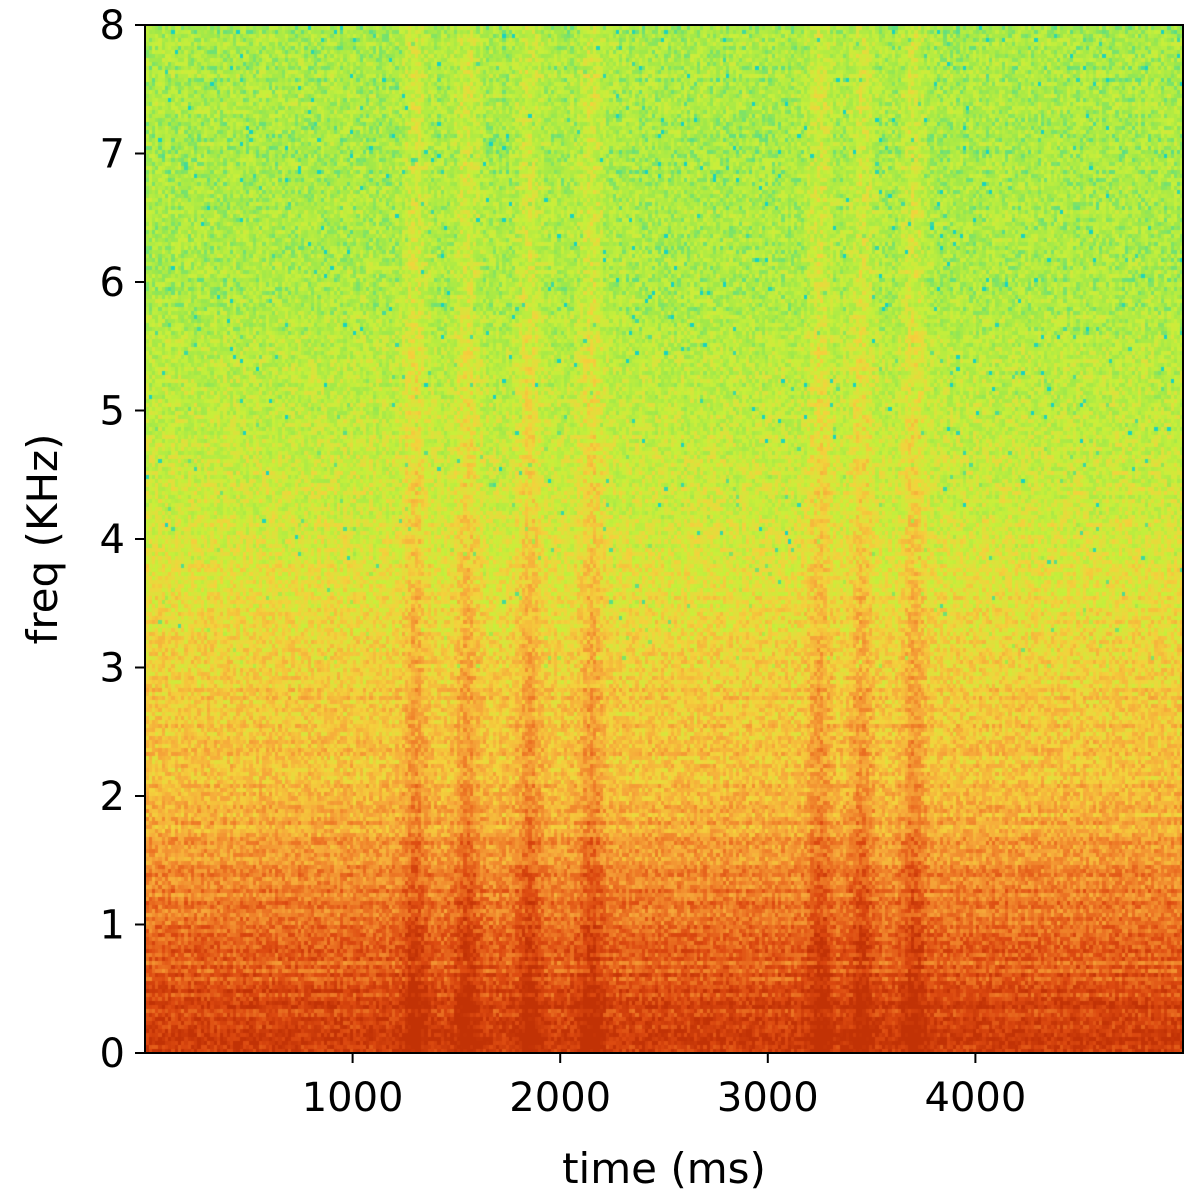  Describe the element at coordinates (112, 283) in the screenshot. I see `y-tick-label: 6` at that location.